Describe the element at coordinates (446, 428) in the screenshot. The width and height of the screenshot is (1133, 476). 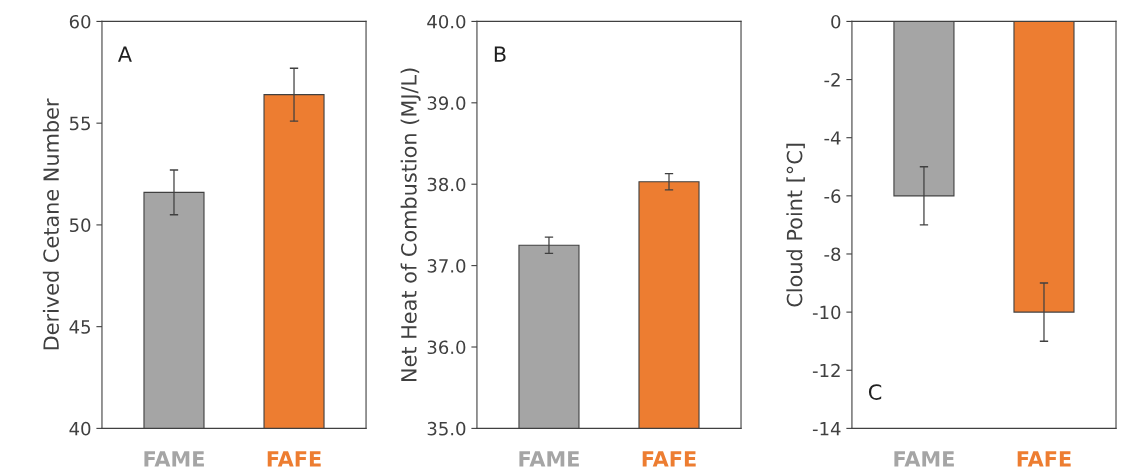
I see `y-tick-label: 35.0` at that location.